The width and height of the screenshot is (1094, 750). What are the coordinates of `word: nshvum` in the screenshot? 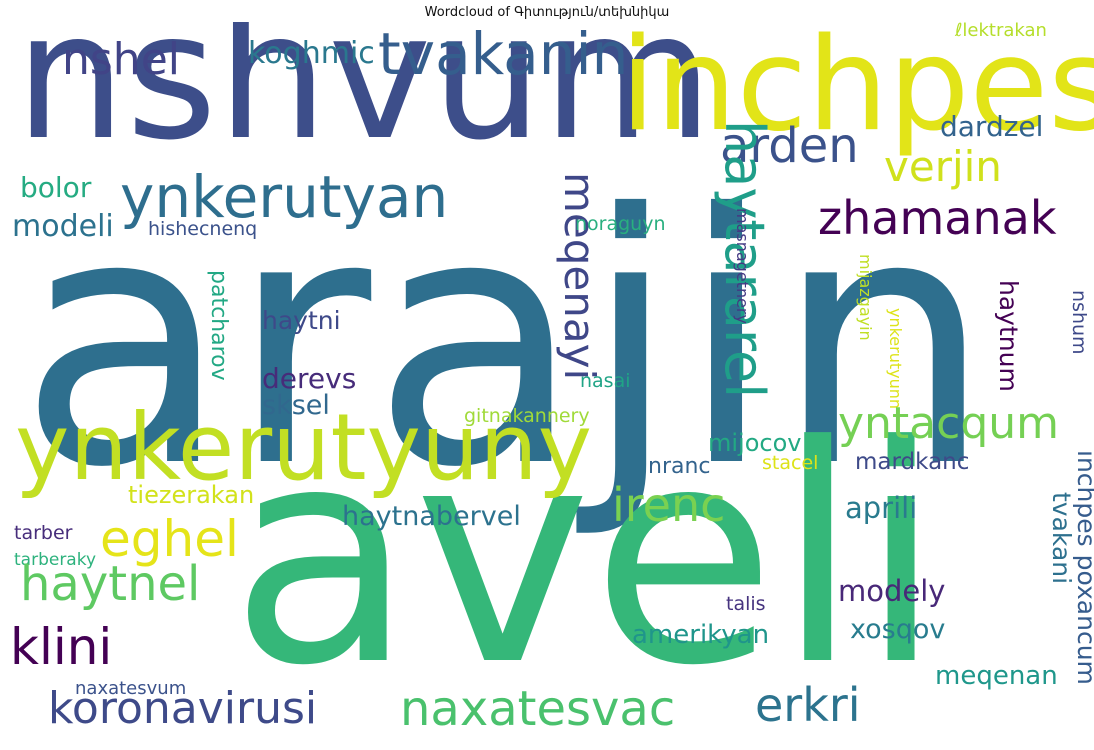 It's located at (364, 100).